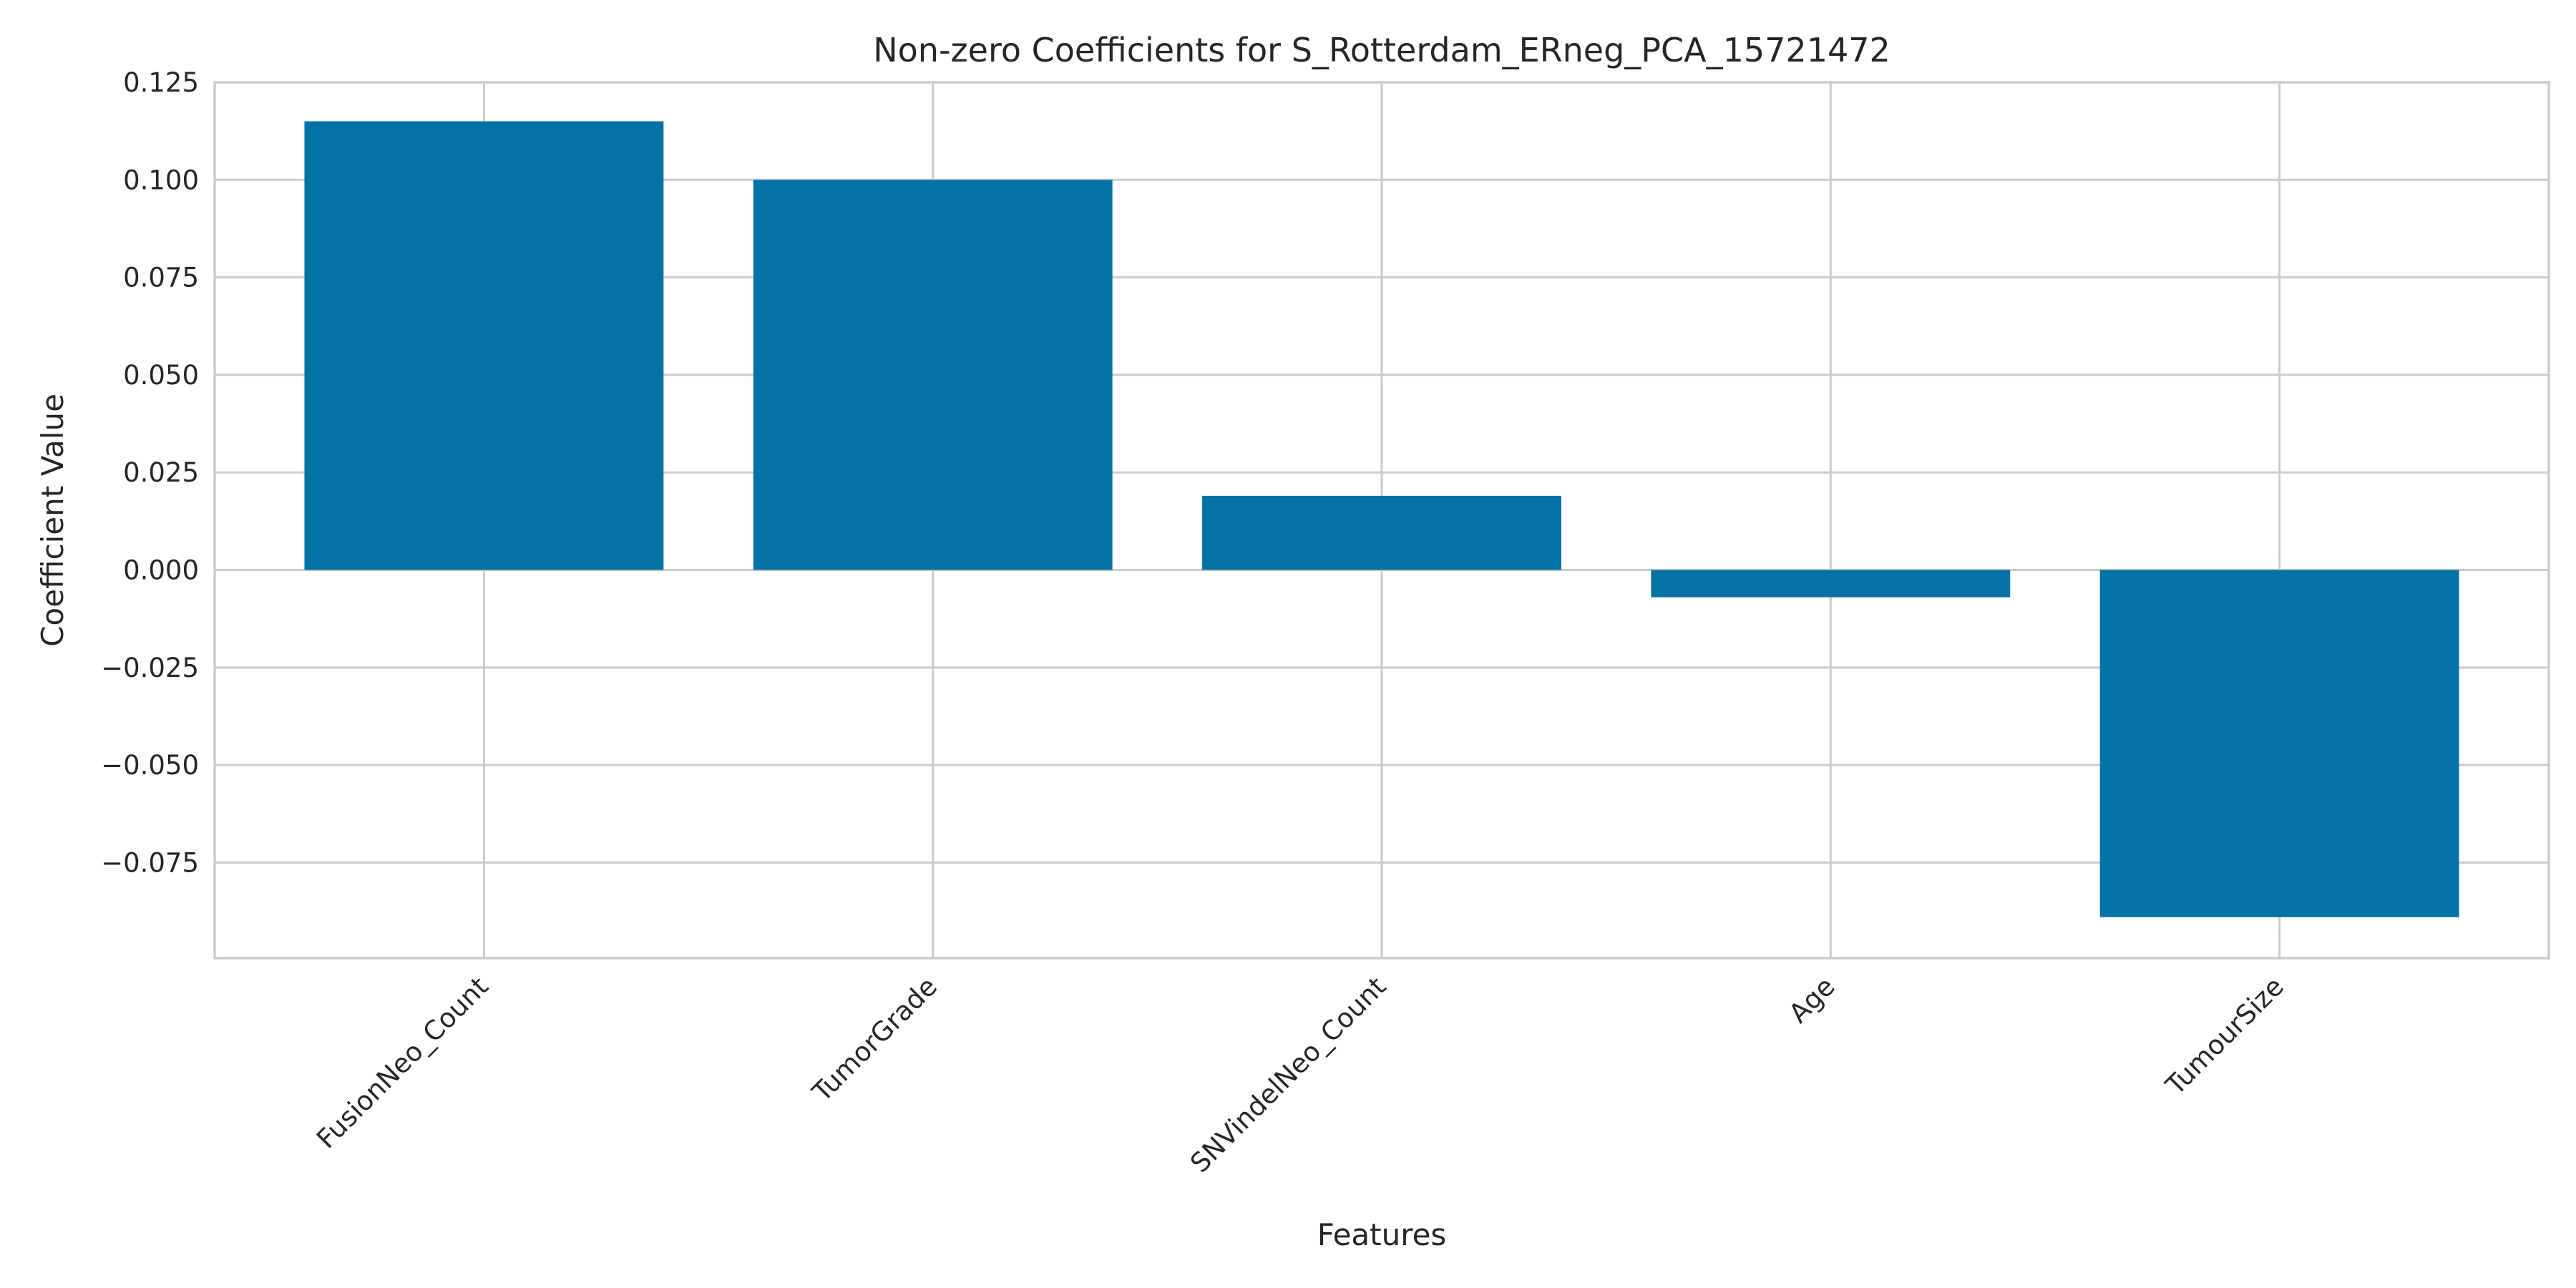 This screenshot has width=2576, height=1288. What do you see at coordinates (933, 375) in the screenshot?
I see `bar-tumorgrade` at bounding box center [933, 375].